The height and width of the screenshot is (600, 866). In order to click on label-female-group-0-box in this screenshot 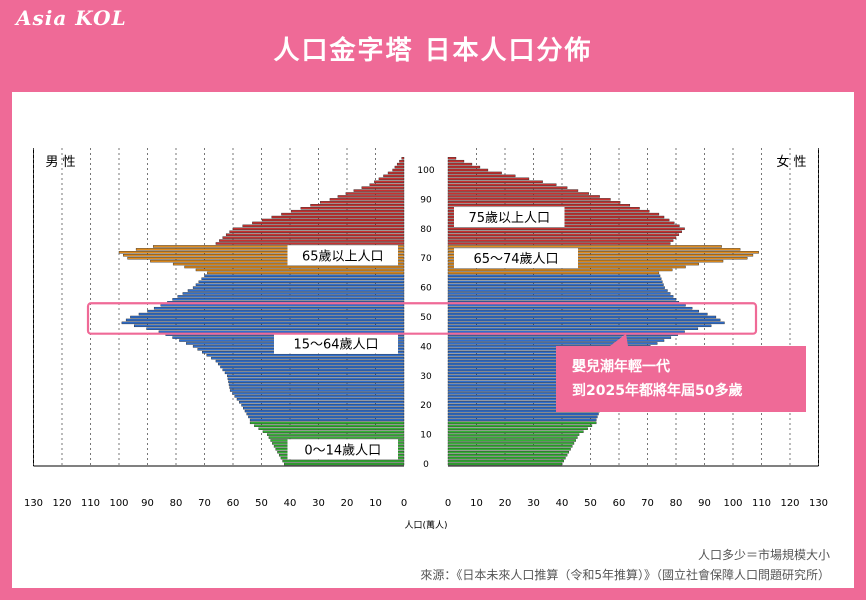, I will do `click(509, 217)`.